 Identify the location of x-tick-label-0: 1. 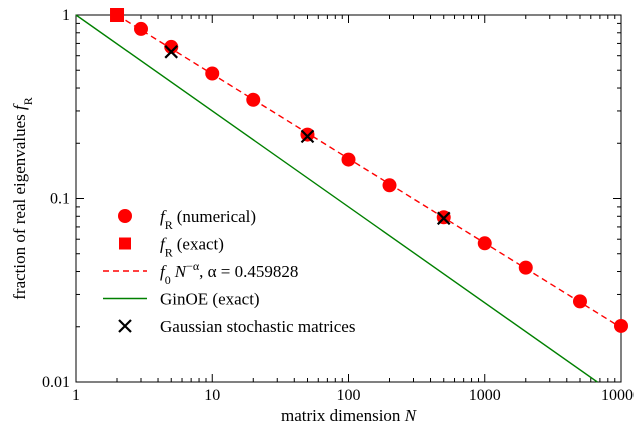
(76, 395).